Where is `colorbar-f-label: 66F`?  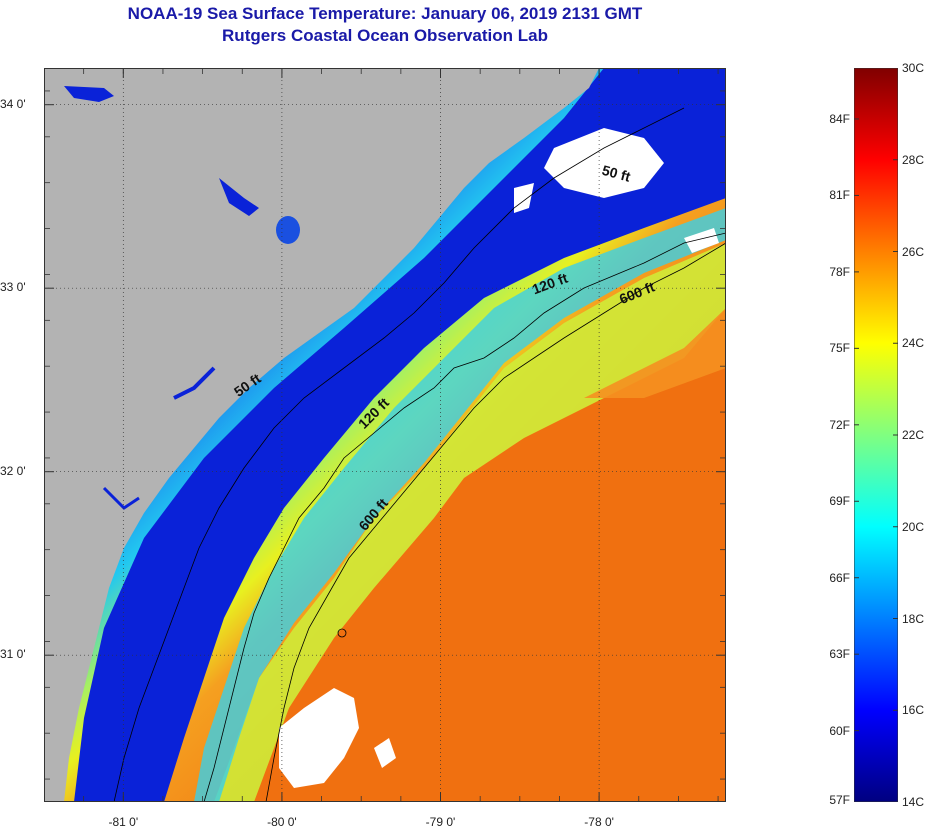
colorbar-f-label: 66F is located at coordinates (839, 577).